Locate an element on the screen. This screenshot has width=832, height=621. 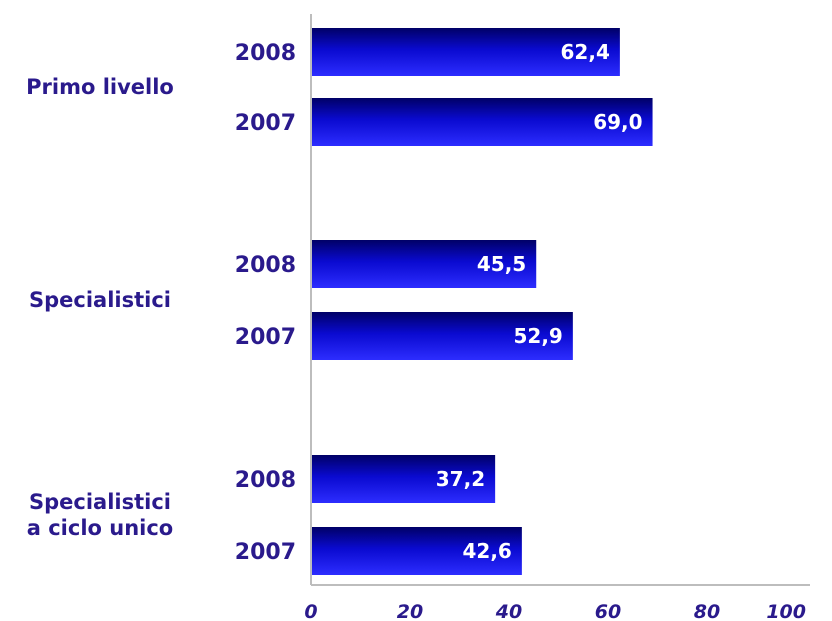
x-tick-label: 40 is located at coordinates (508, 611).